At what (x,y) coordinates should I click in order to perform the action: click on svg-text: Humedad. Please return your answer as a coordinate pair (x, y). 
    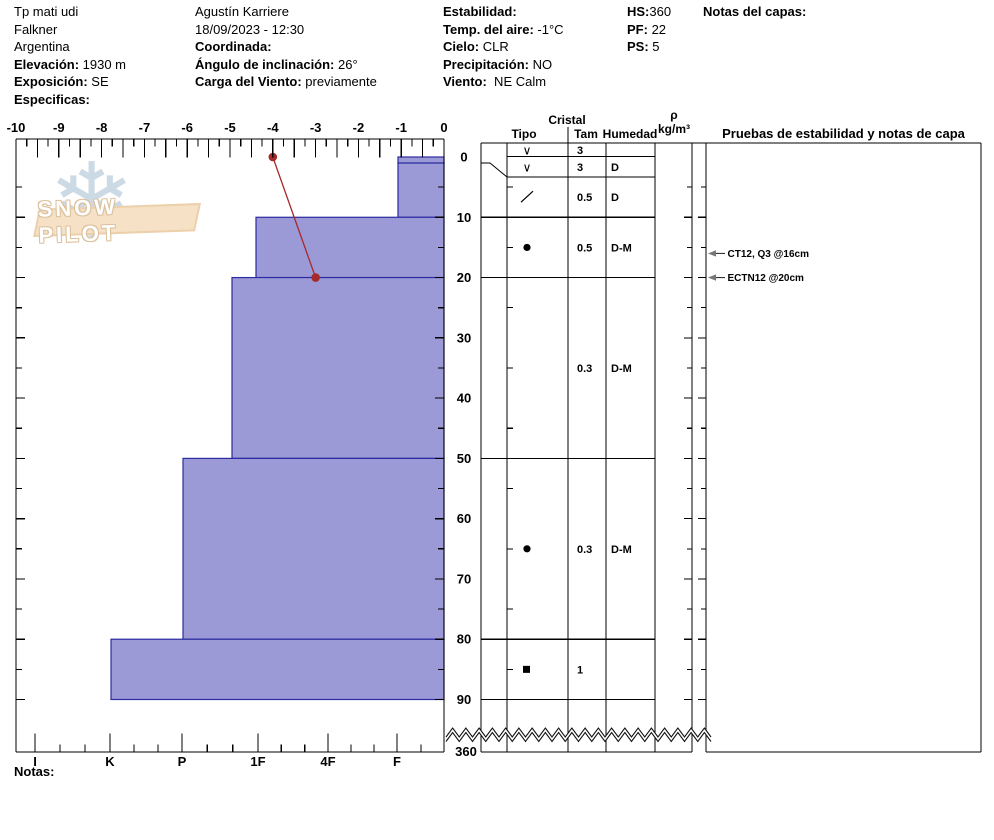
    Looking at the image, I should click on (630, 134).